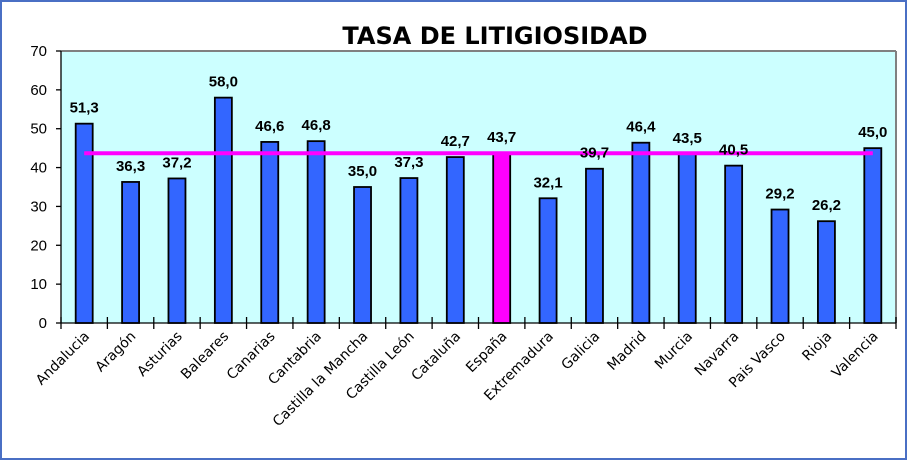  Describe the element at coordinates (494, 36) in the screenshot. I see `chart-title: TASA DE LITIGIOSIDAD` at that location.